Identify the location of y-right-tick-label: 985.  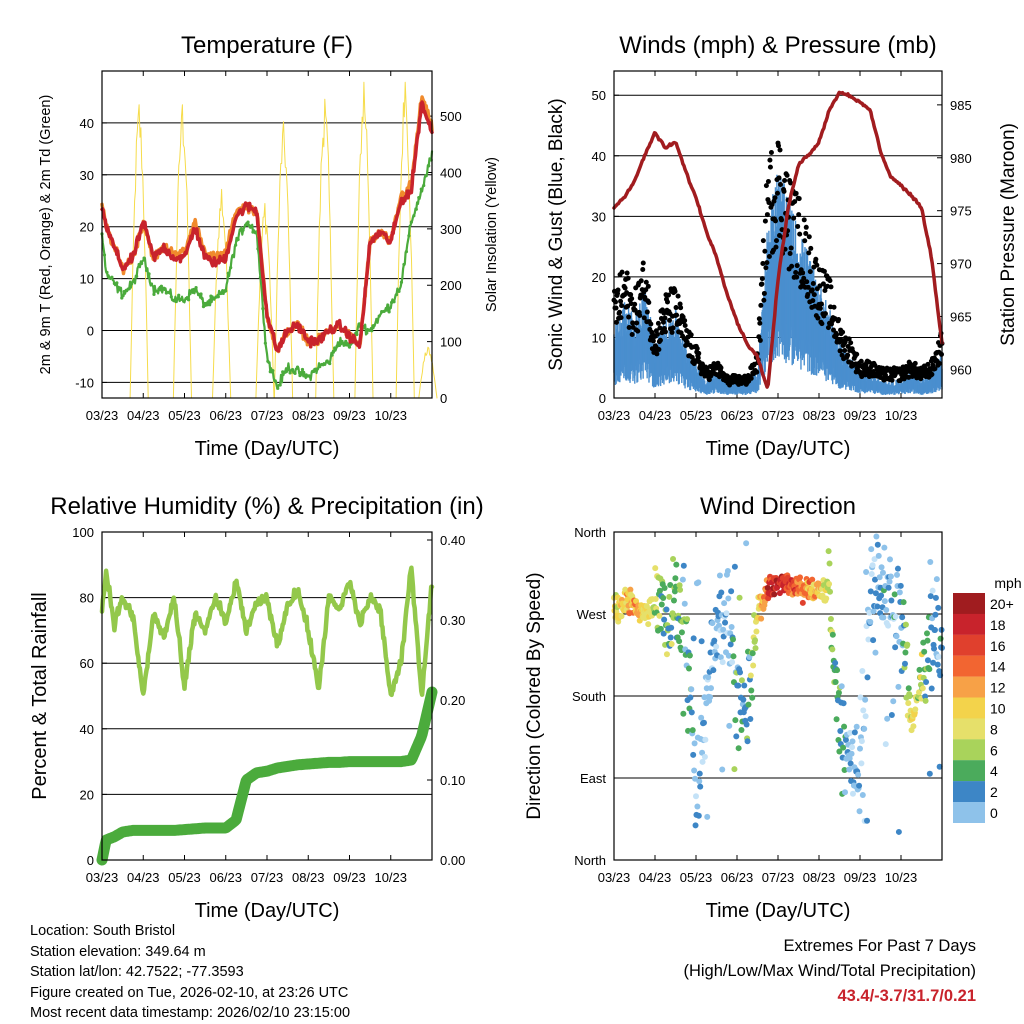
(961, 105).